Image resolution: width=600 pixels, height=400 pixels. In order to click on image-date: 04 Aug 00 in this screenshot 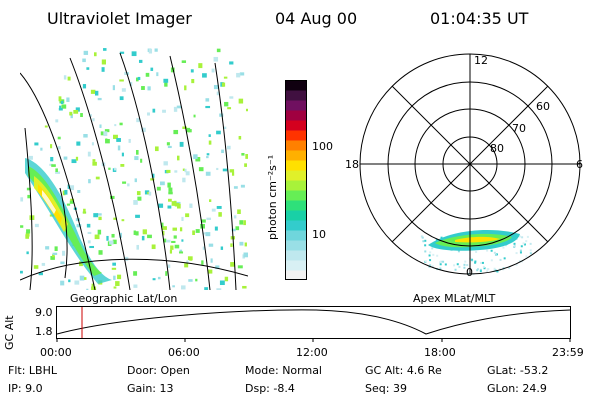, I will do `click(316, 18)`.